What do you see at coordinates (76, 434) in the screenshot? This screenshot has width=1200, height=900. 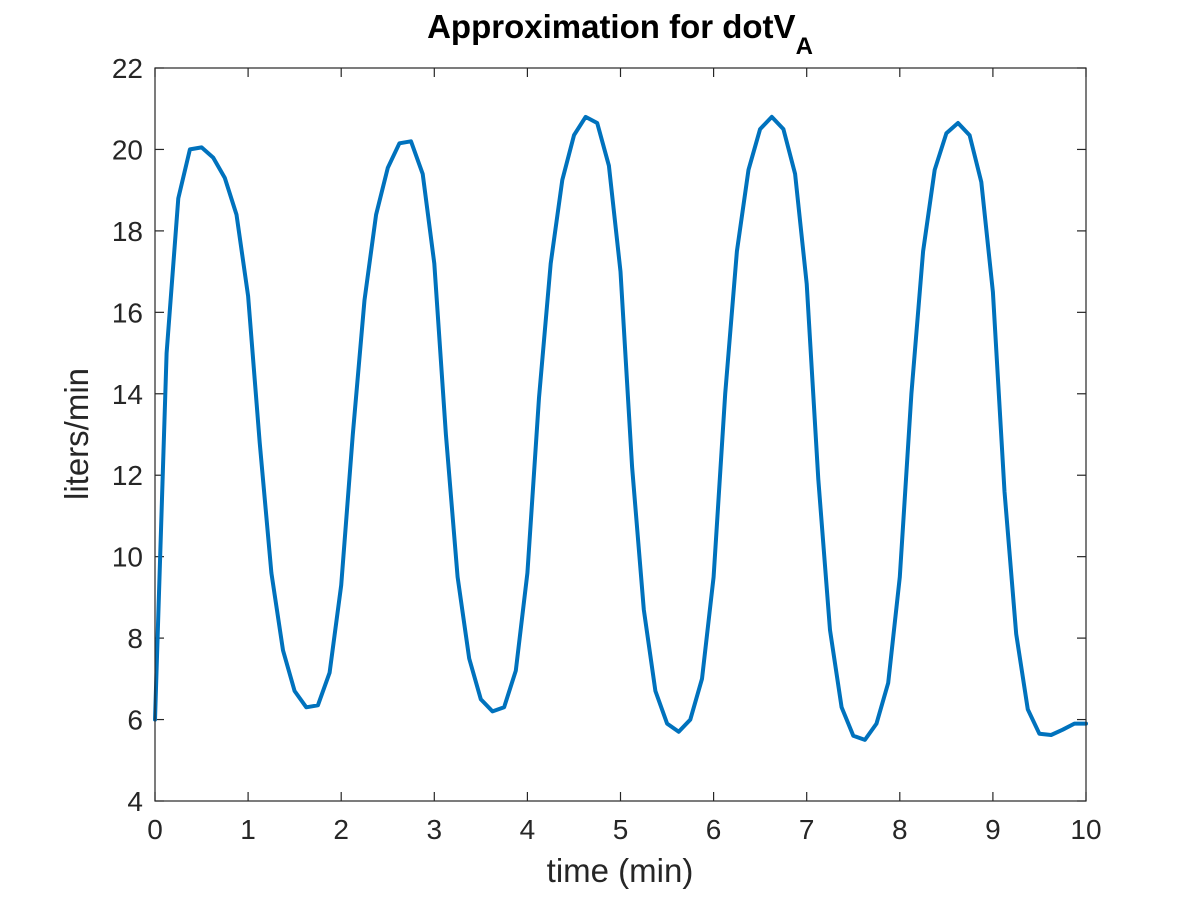 I see `y-axis-label: liters/min` at bounding box center [76, 434].